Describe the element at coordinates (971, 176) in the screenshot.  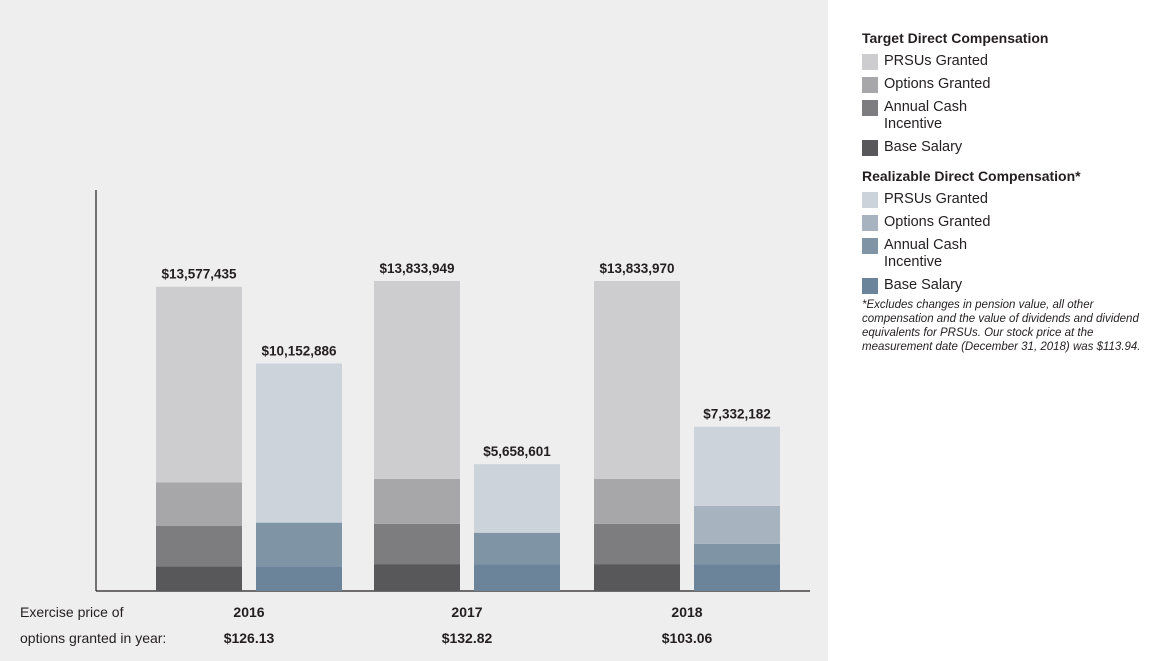
I see `legend-title-realizable: Realizable Direct Compensation*` at that location.